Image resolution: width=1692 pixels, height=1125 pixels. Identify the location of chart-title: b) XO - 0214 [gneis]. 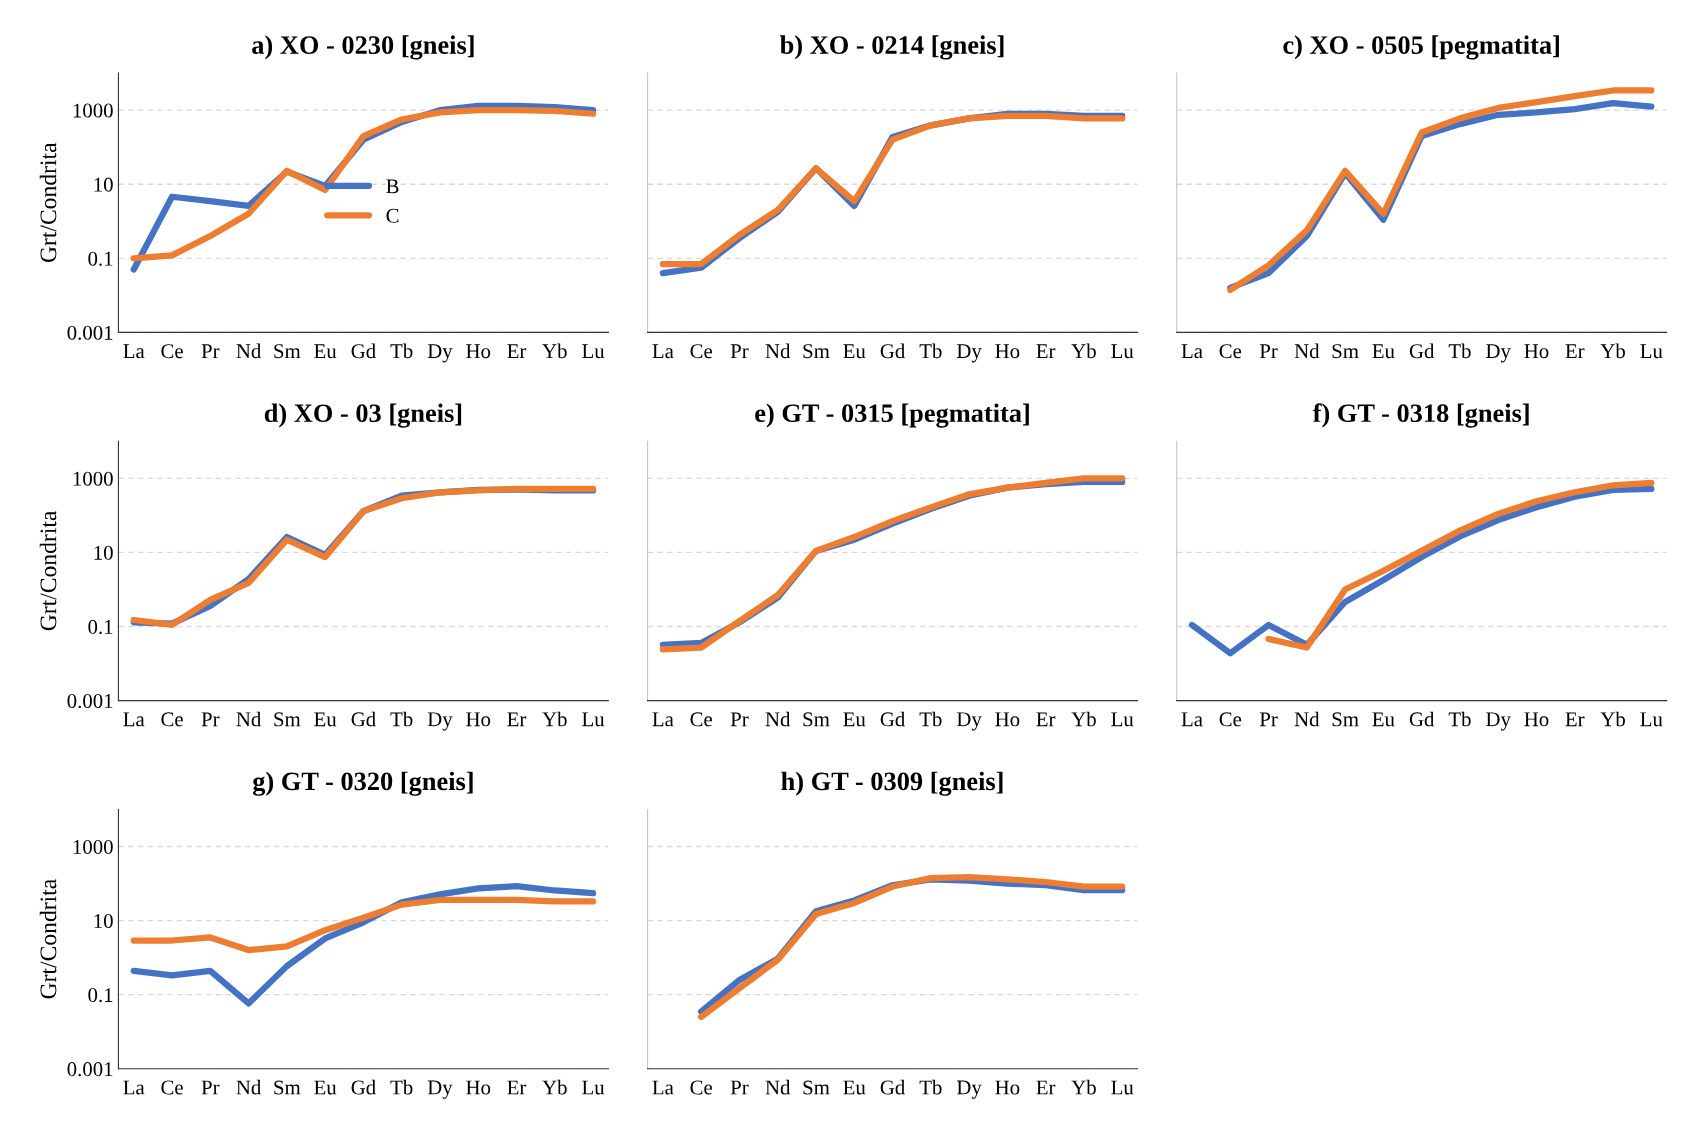
(891, 47).